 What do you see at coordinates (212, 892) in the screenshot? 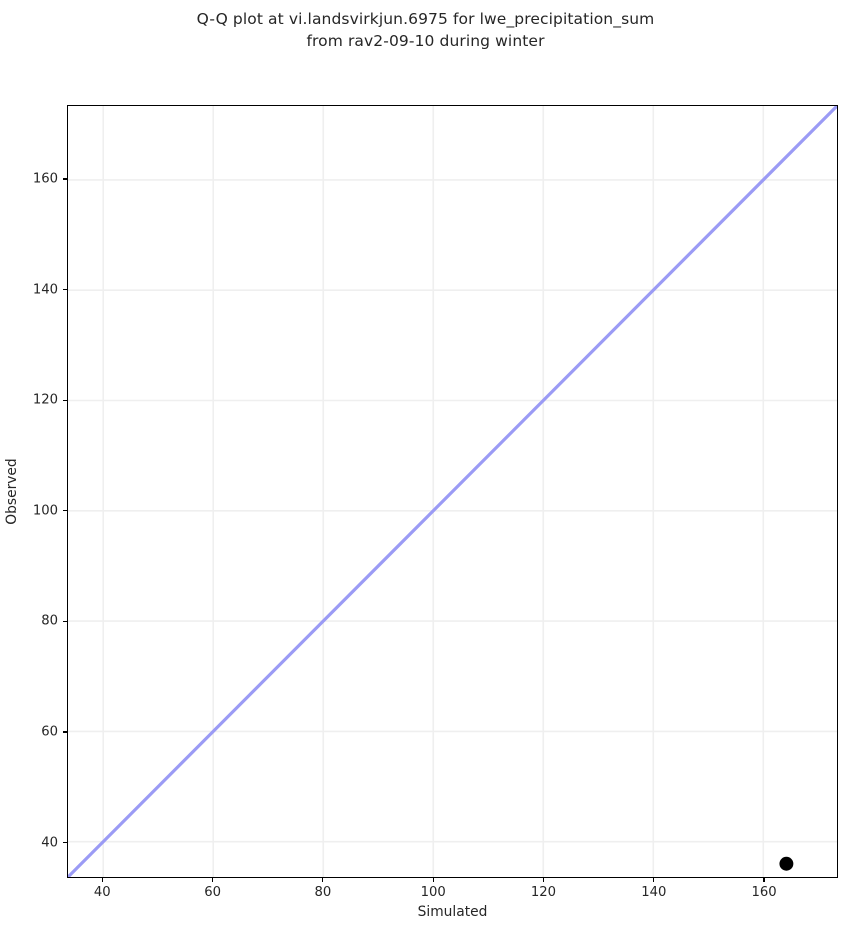
I see `x-tick-label: 60` at bounding box center [212, 892].